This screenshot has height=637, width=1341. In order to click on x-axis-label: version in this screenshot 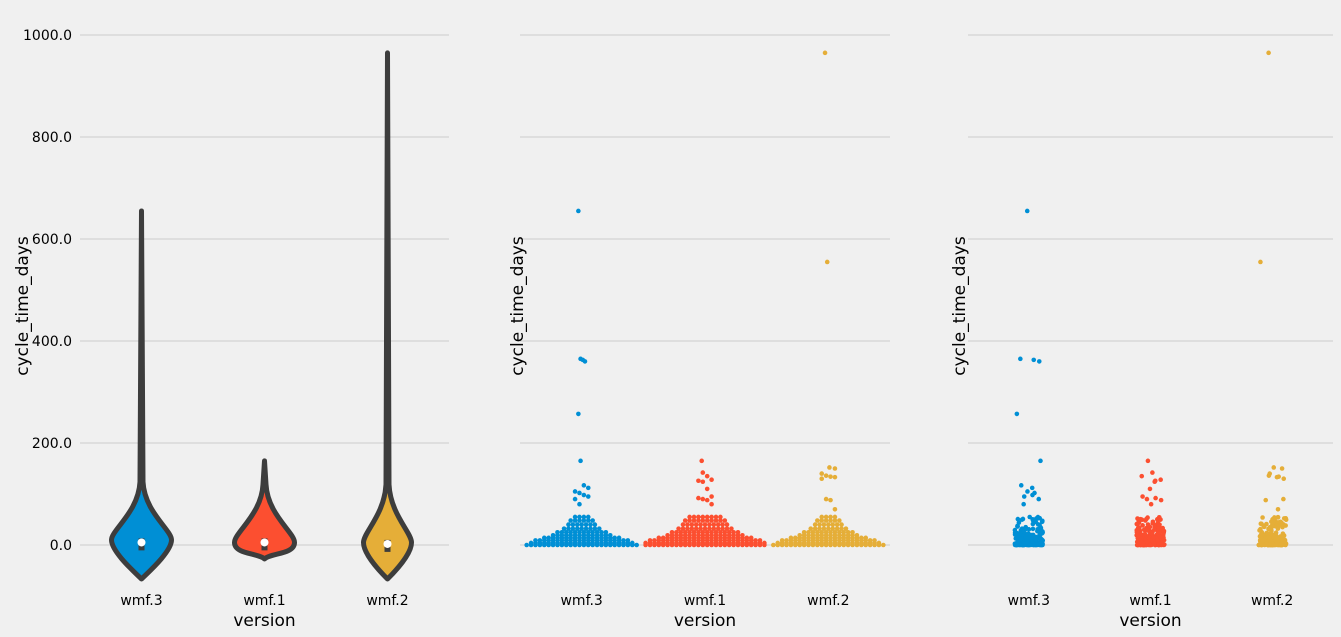, I will do `click(705, 621)`.